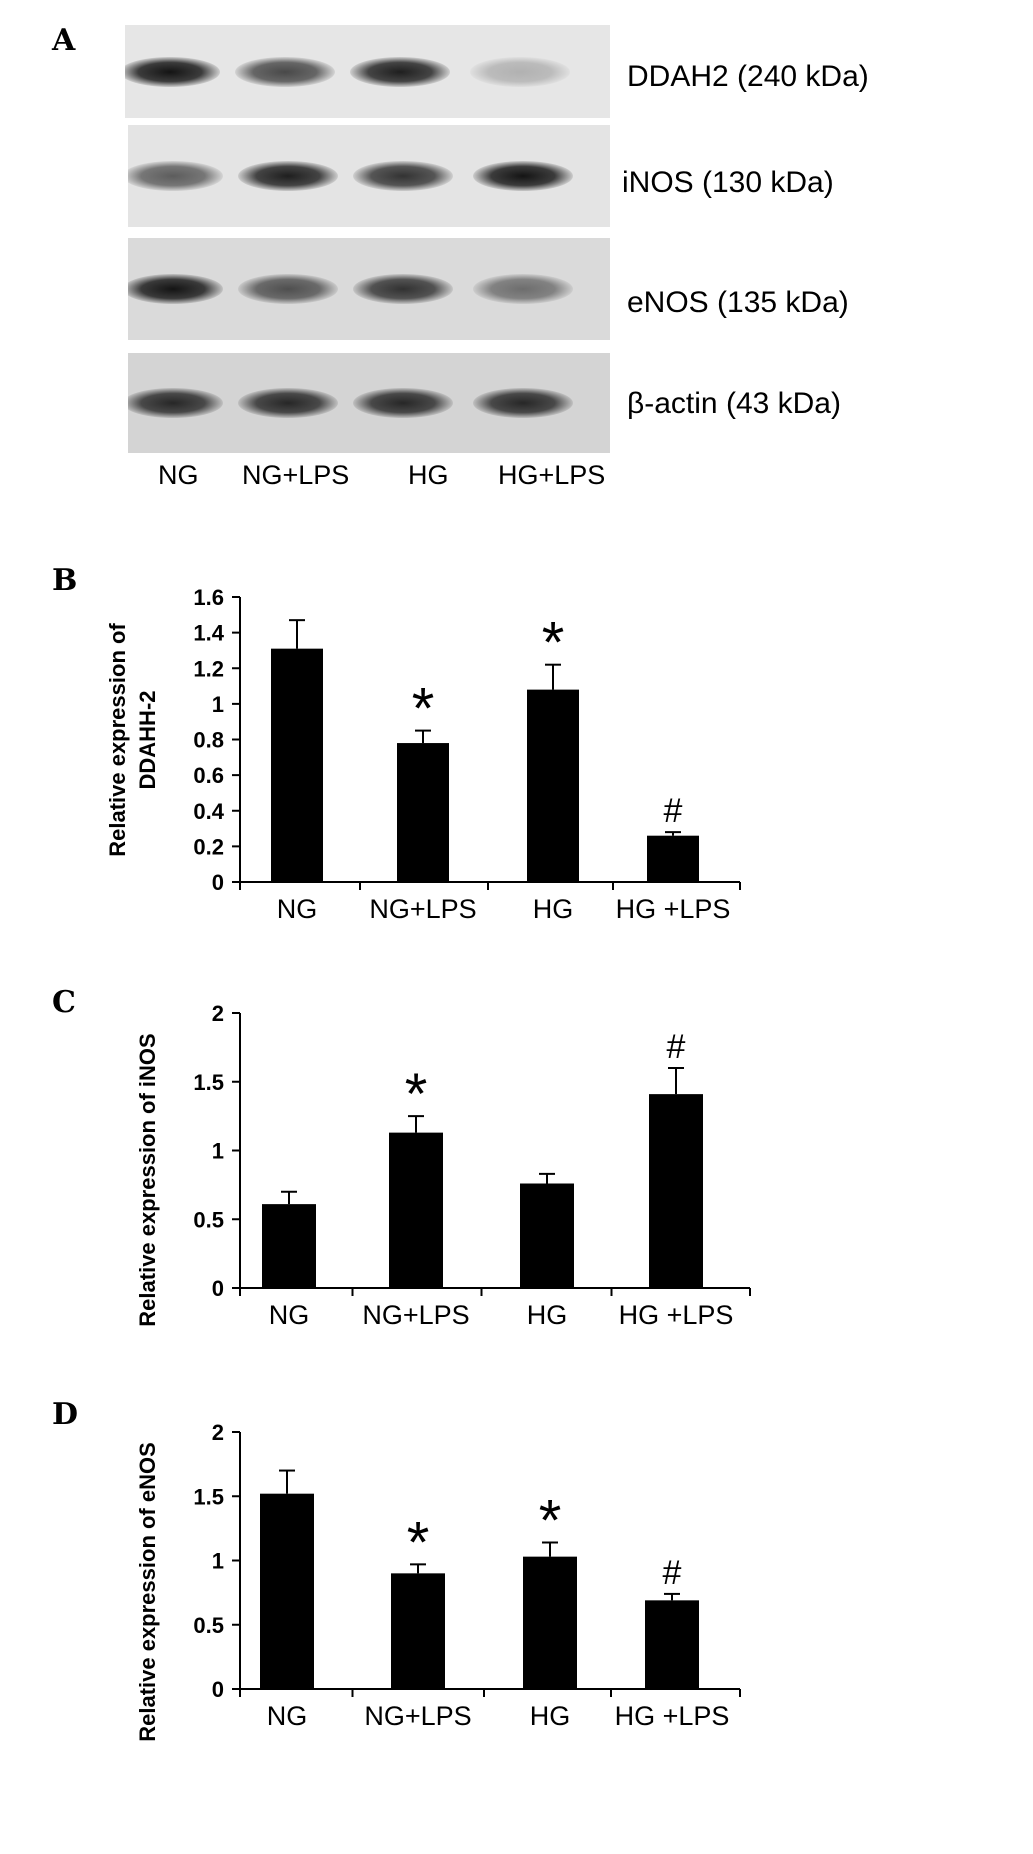 The width and height of the screenshot is (1033, 1854). What do you see at coordinates (552, 475) in the screenshot?
I see `blot-lane-label-hg-lps: HG+LPS` at bounding box center [552, 475].